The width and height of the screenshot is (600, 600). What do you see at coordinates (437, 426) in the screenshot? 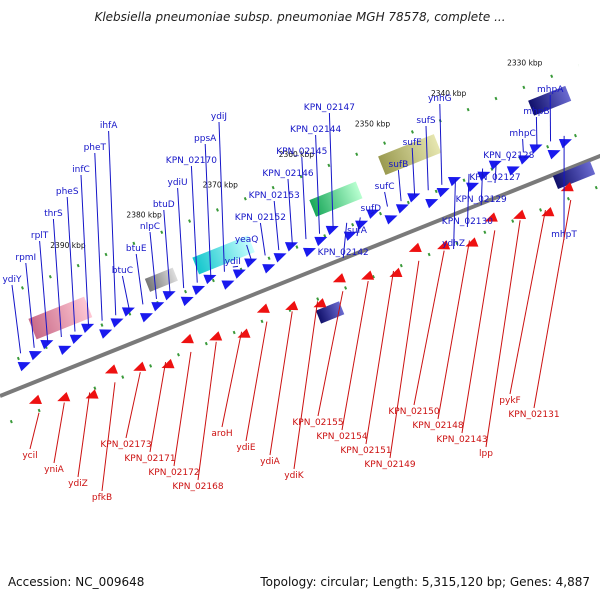
I see `reverse-gene-label: KPN_02148` at bounding box center [437, 426].